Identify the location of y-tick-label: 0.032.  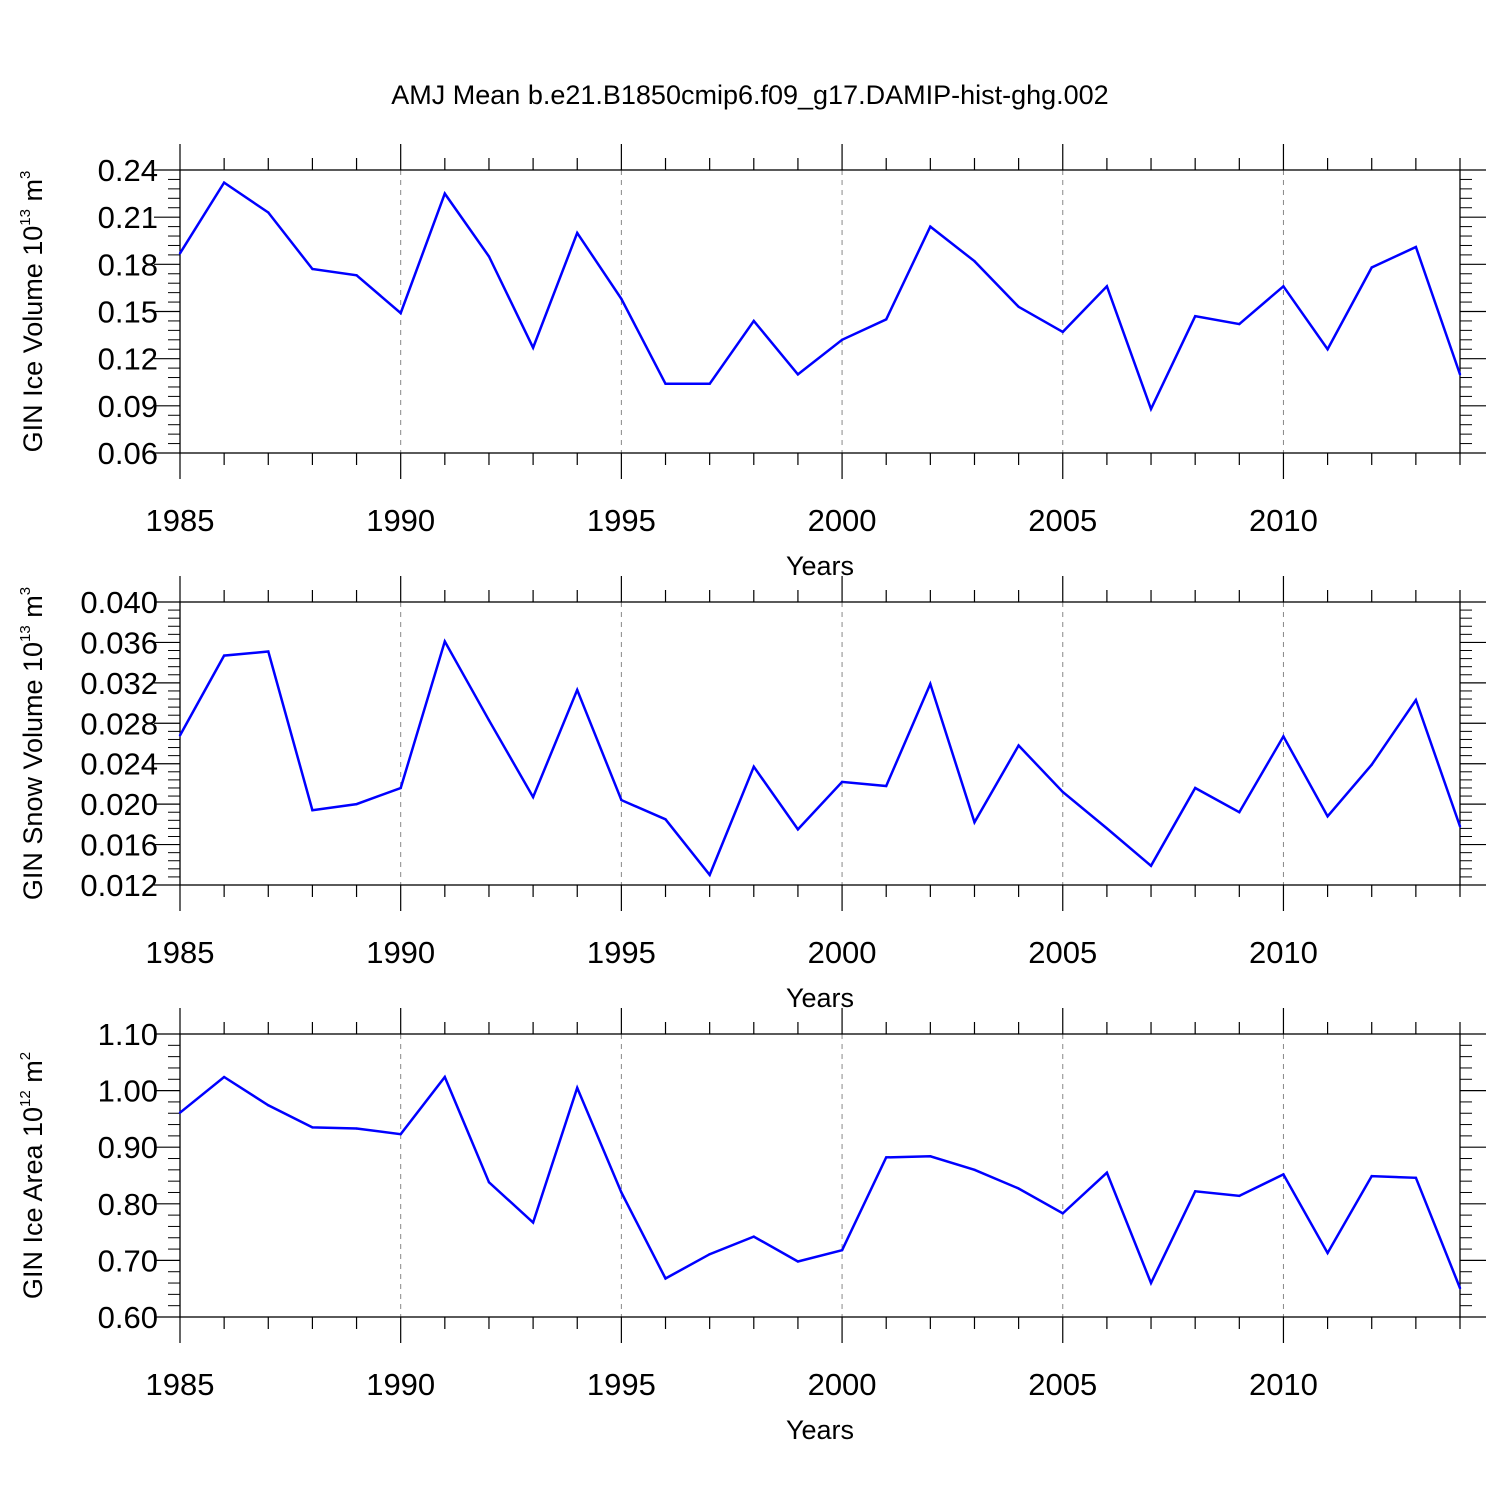
(119, 683).